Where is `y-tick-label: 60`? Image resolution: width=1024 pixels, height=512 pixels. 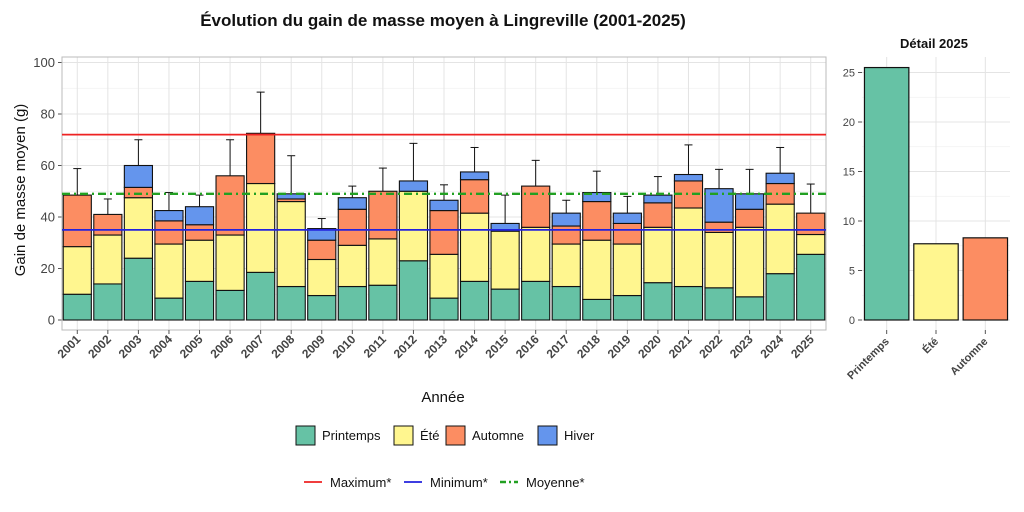
y-tick-label: 60 is located at coordinates (48, 165).